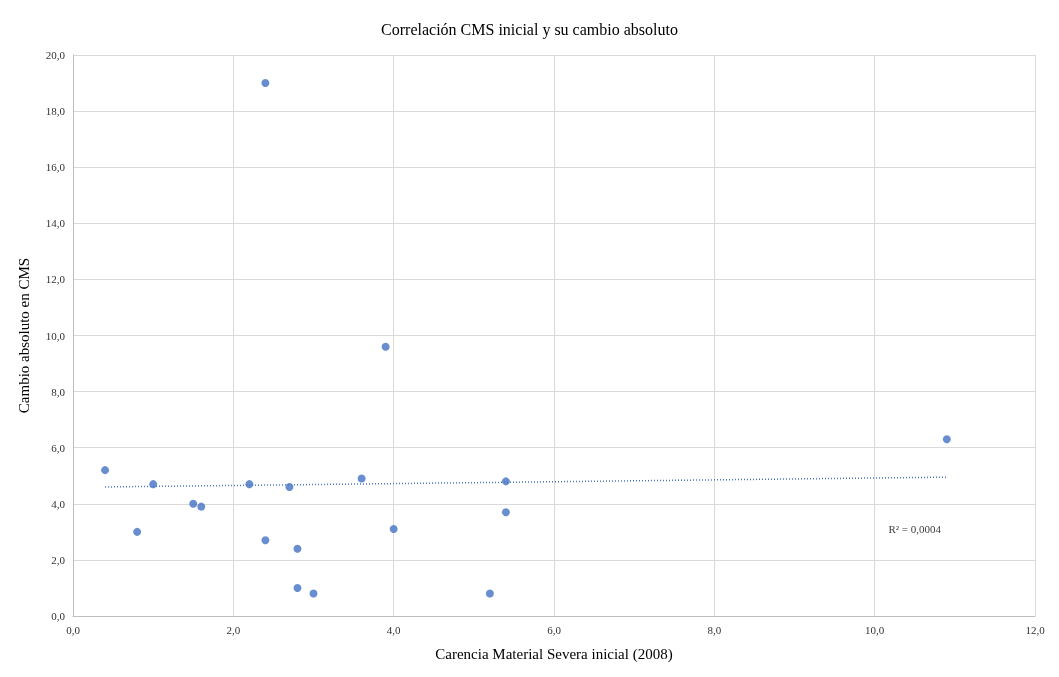  Describe the element at coordinates (915, 528) in the screenshot. I see `annotation: R² = 0,0004` at that location.